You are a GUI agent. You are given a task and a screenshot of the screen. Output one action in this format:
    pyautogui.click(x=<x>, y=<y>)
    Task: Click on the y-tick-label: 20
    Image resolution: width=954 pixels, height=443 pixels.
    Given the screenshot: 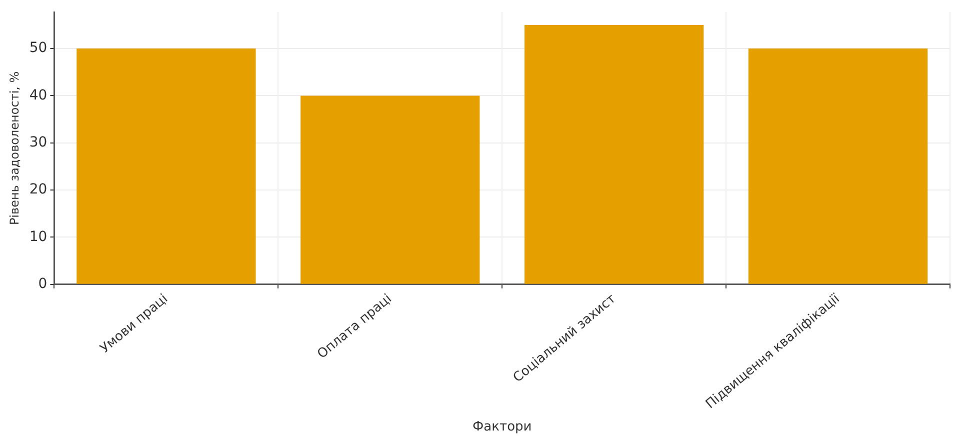 What is the action you would take?
    pyautogui.click(x=38, y=190)
    